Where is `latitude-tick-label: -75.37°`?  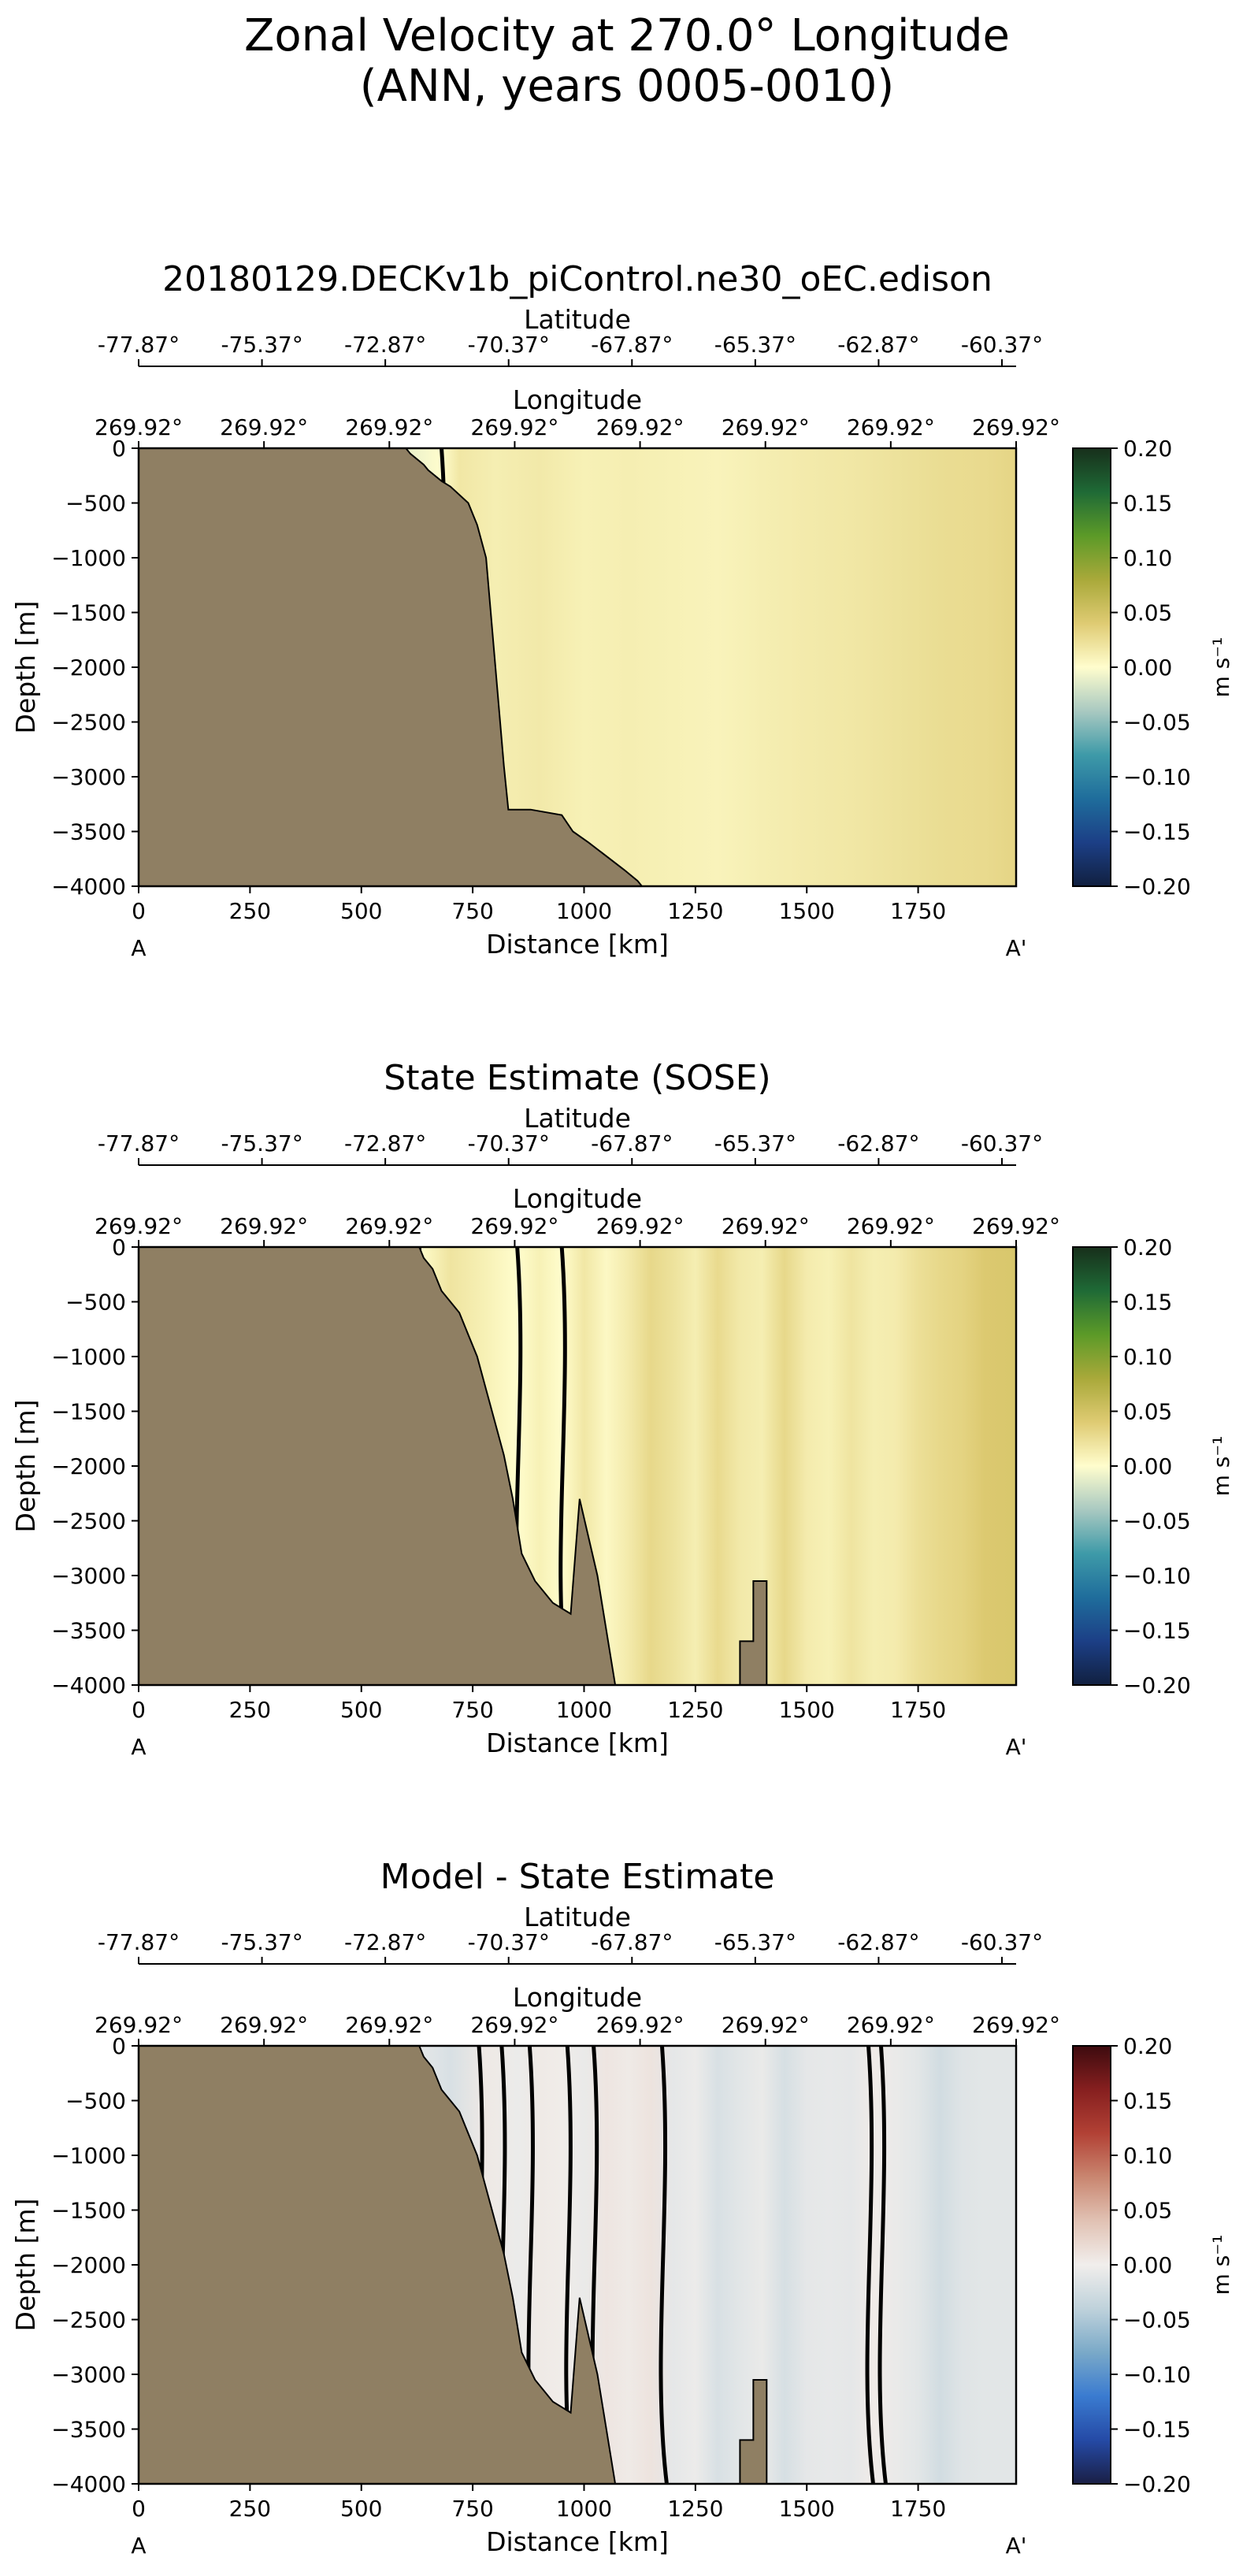
latitude-tick-label: -75.37° is located at coordinates (261, 345).